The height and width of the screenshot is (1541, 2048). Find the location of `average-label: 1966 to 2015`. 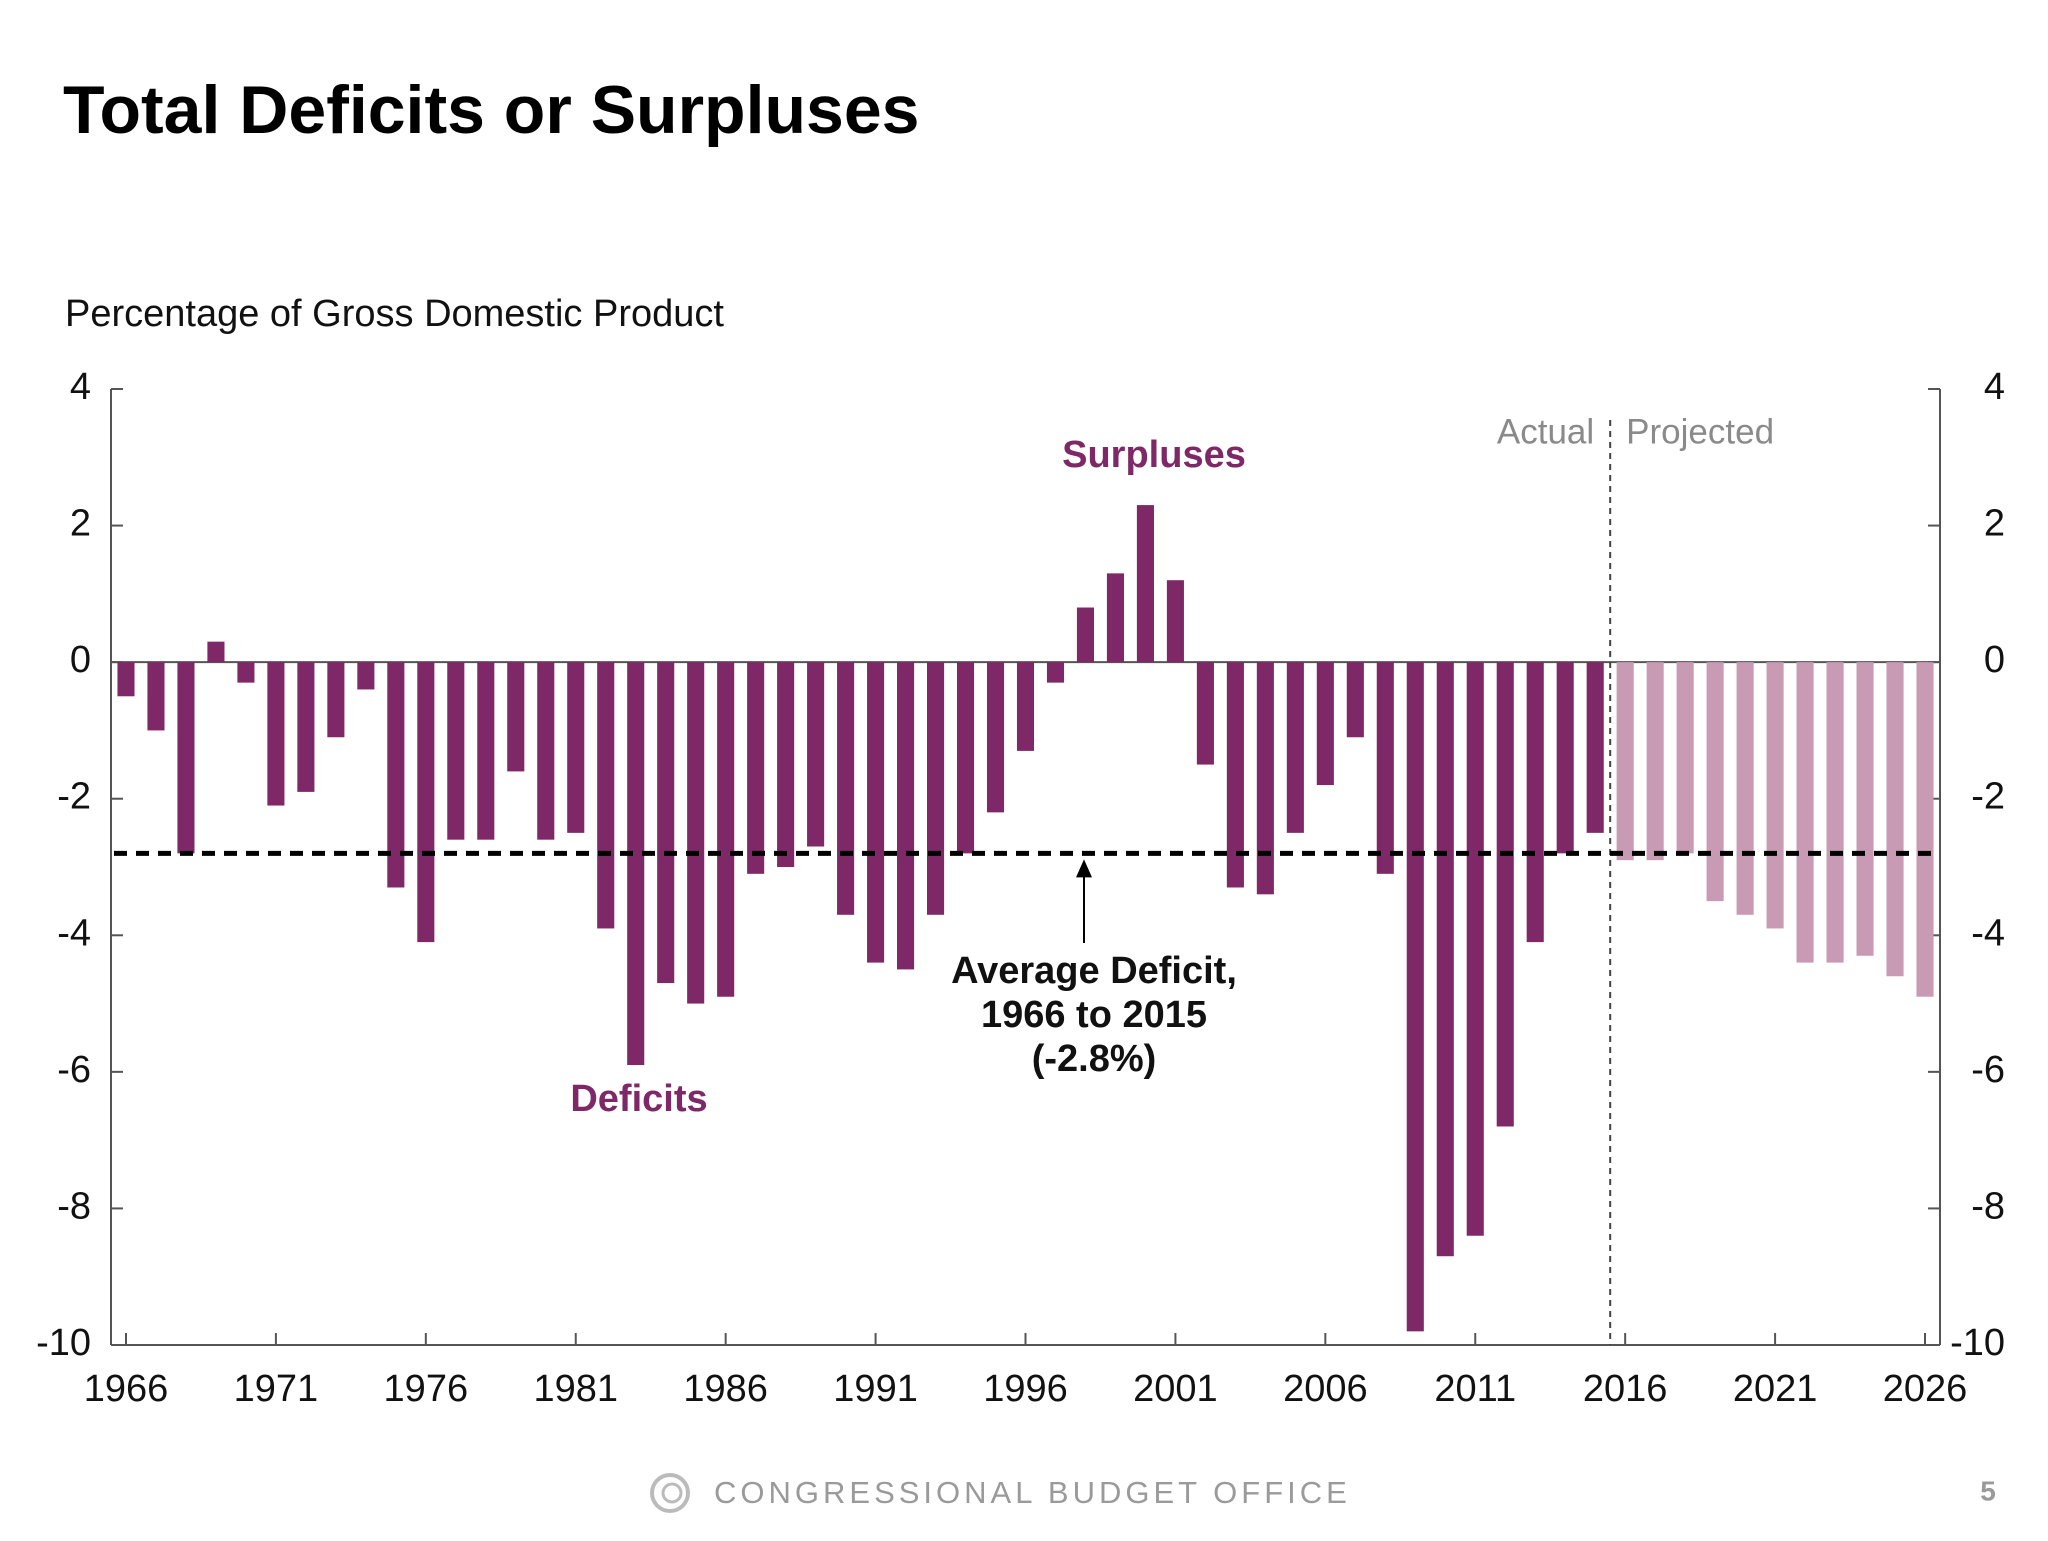

average-label: 1966 to 2015 is located at coordinates (1094, 1015).